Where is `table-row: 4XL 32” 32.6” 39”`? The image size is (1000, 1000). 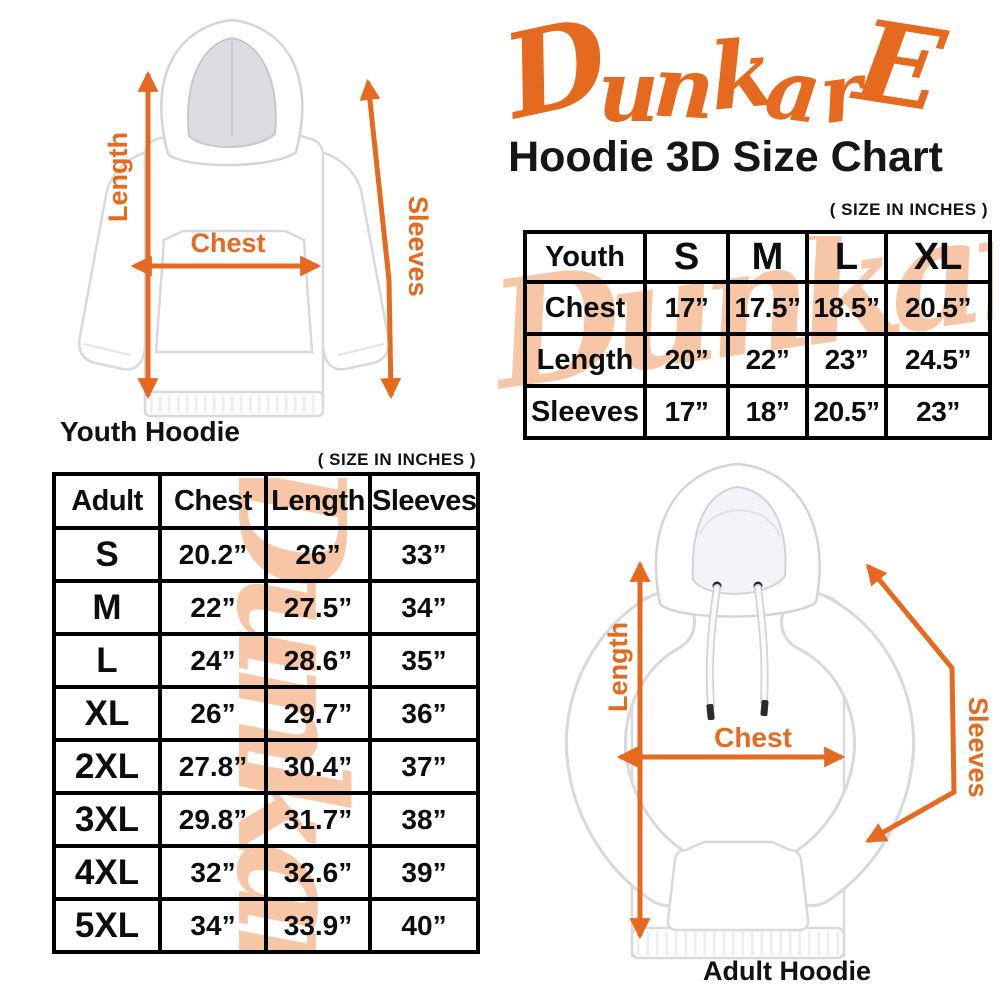
table-row: 4XL 32” 32.6” 39” is located at coordinates (266, 872).